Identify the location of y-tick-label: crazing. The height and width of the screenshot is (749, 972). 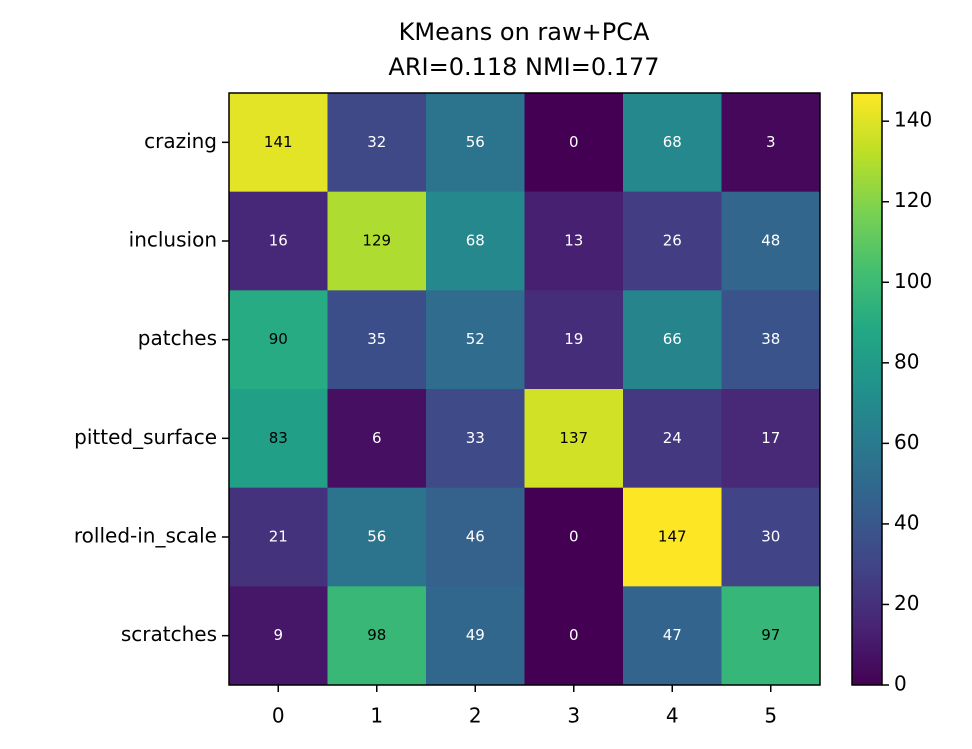
(180, 141).